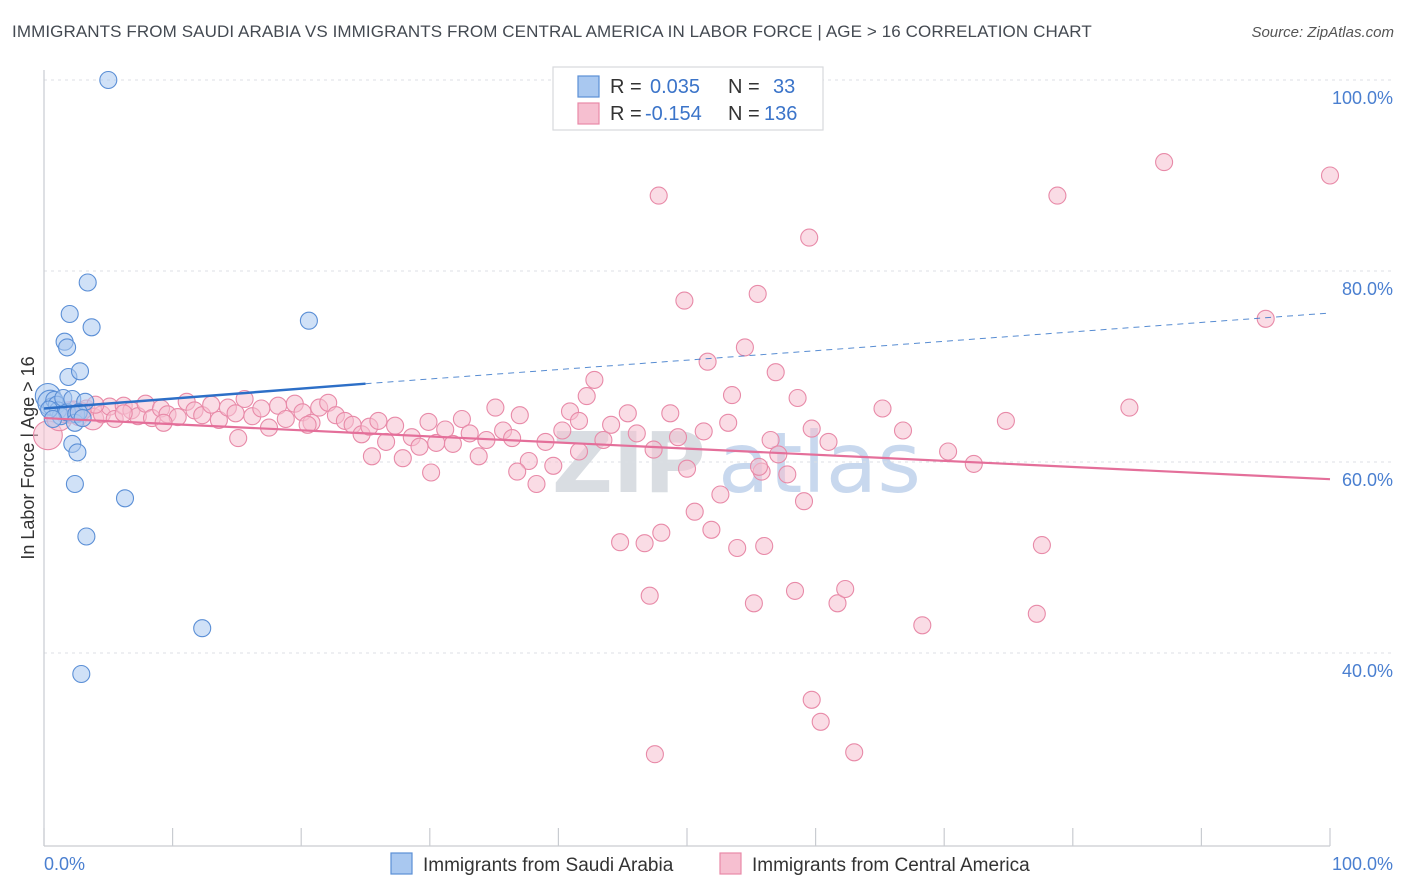 This screenshot has width=1406, height=892. Describe the element at coordinates (744, 87) in the screenshot. I see `legend-n-label-blue: N =` at that location.